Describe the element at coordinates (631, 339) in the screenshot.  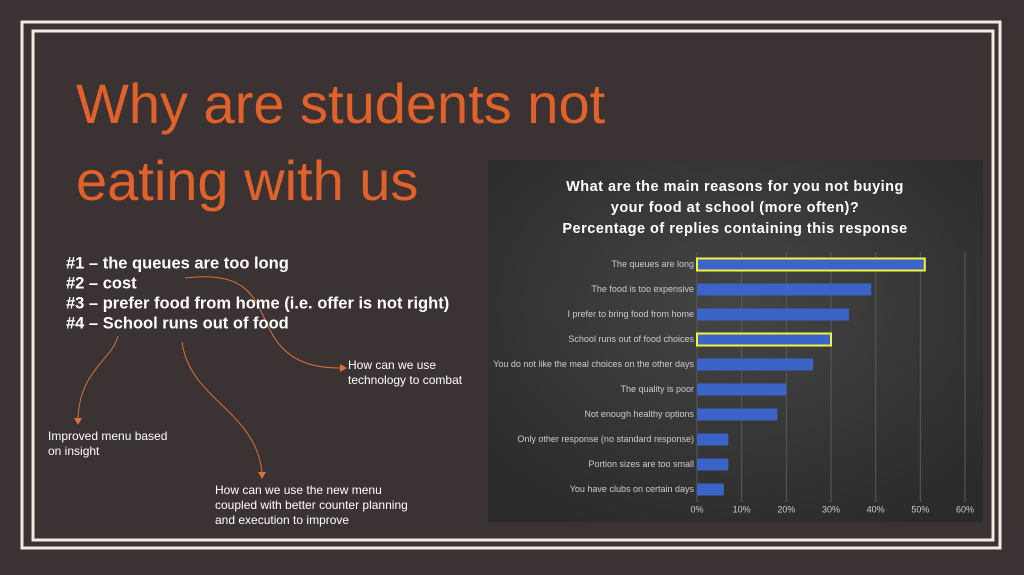
I see `y-tick-label: School runs out of food choices` at that location.